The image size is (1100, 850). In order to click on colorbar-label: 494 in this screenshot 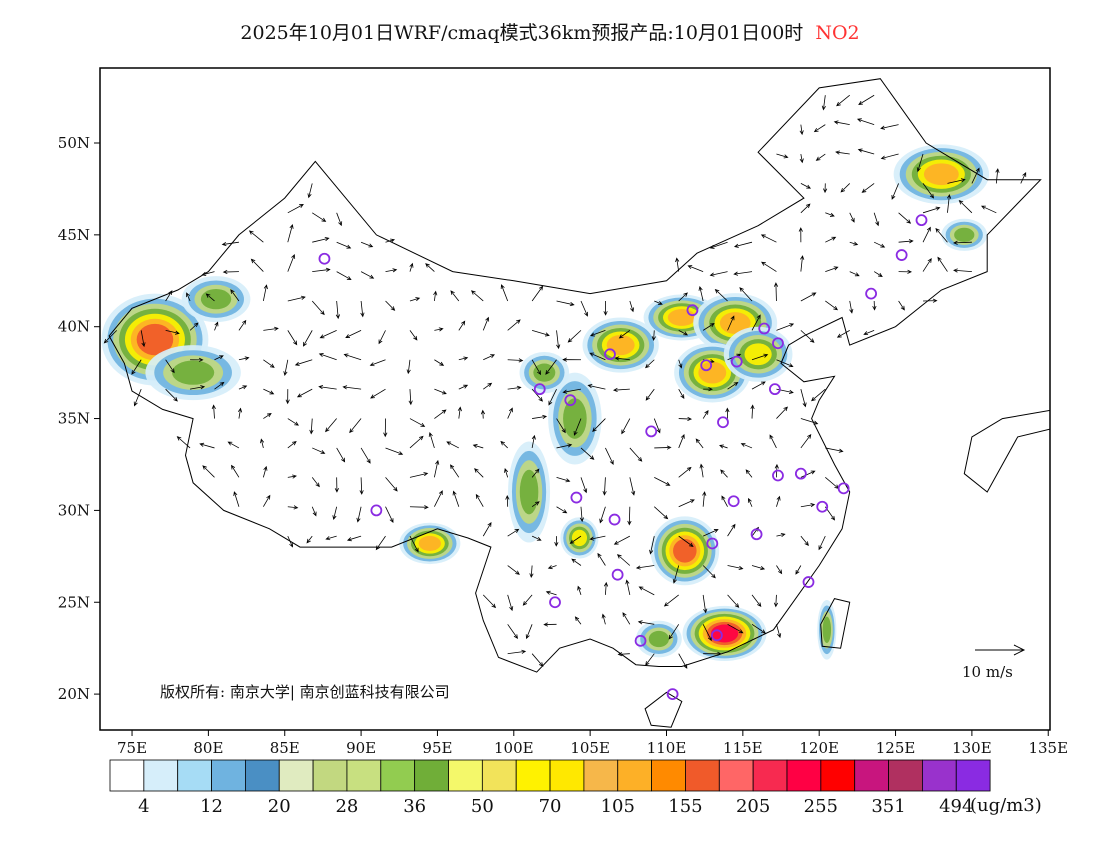, I will do `click(956, 806)`.